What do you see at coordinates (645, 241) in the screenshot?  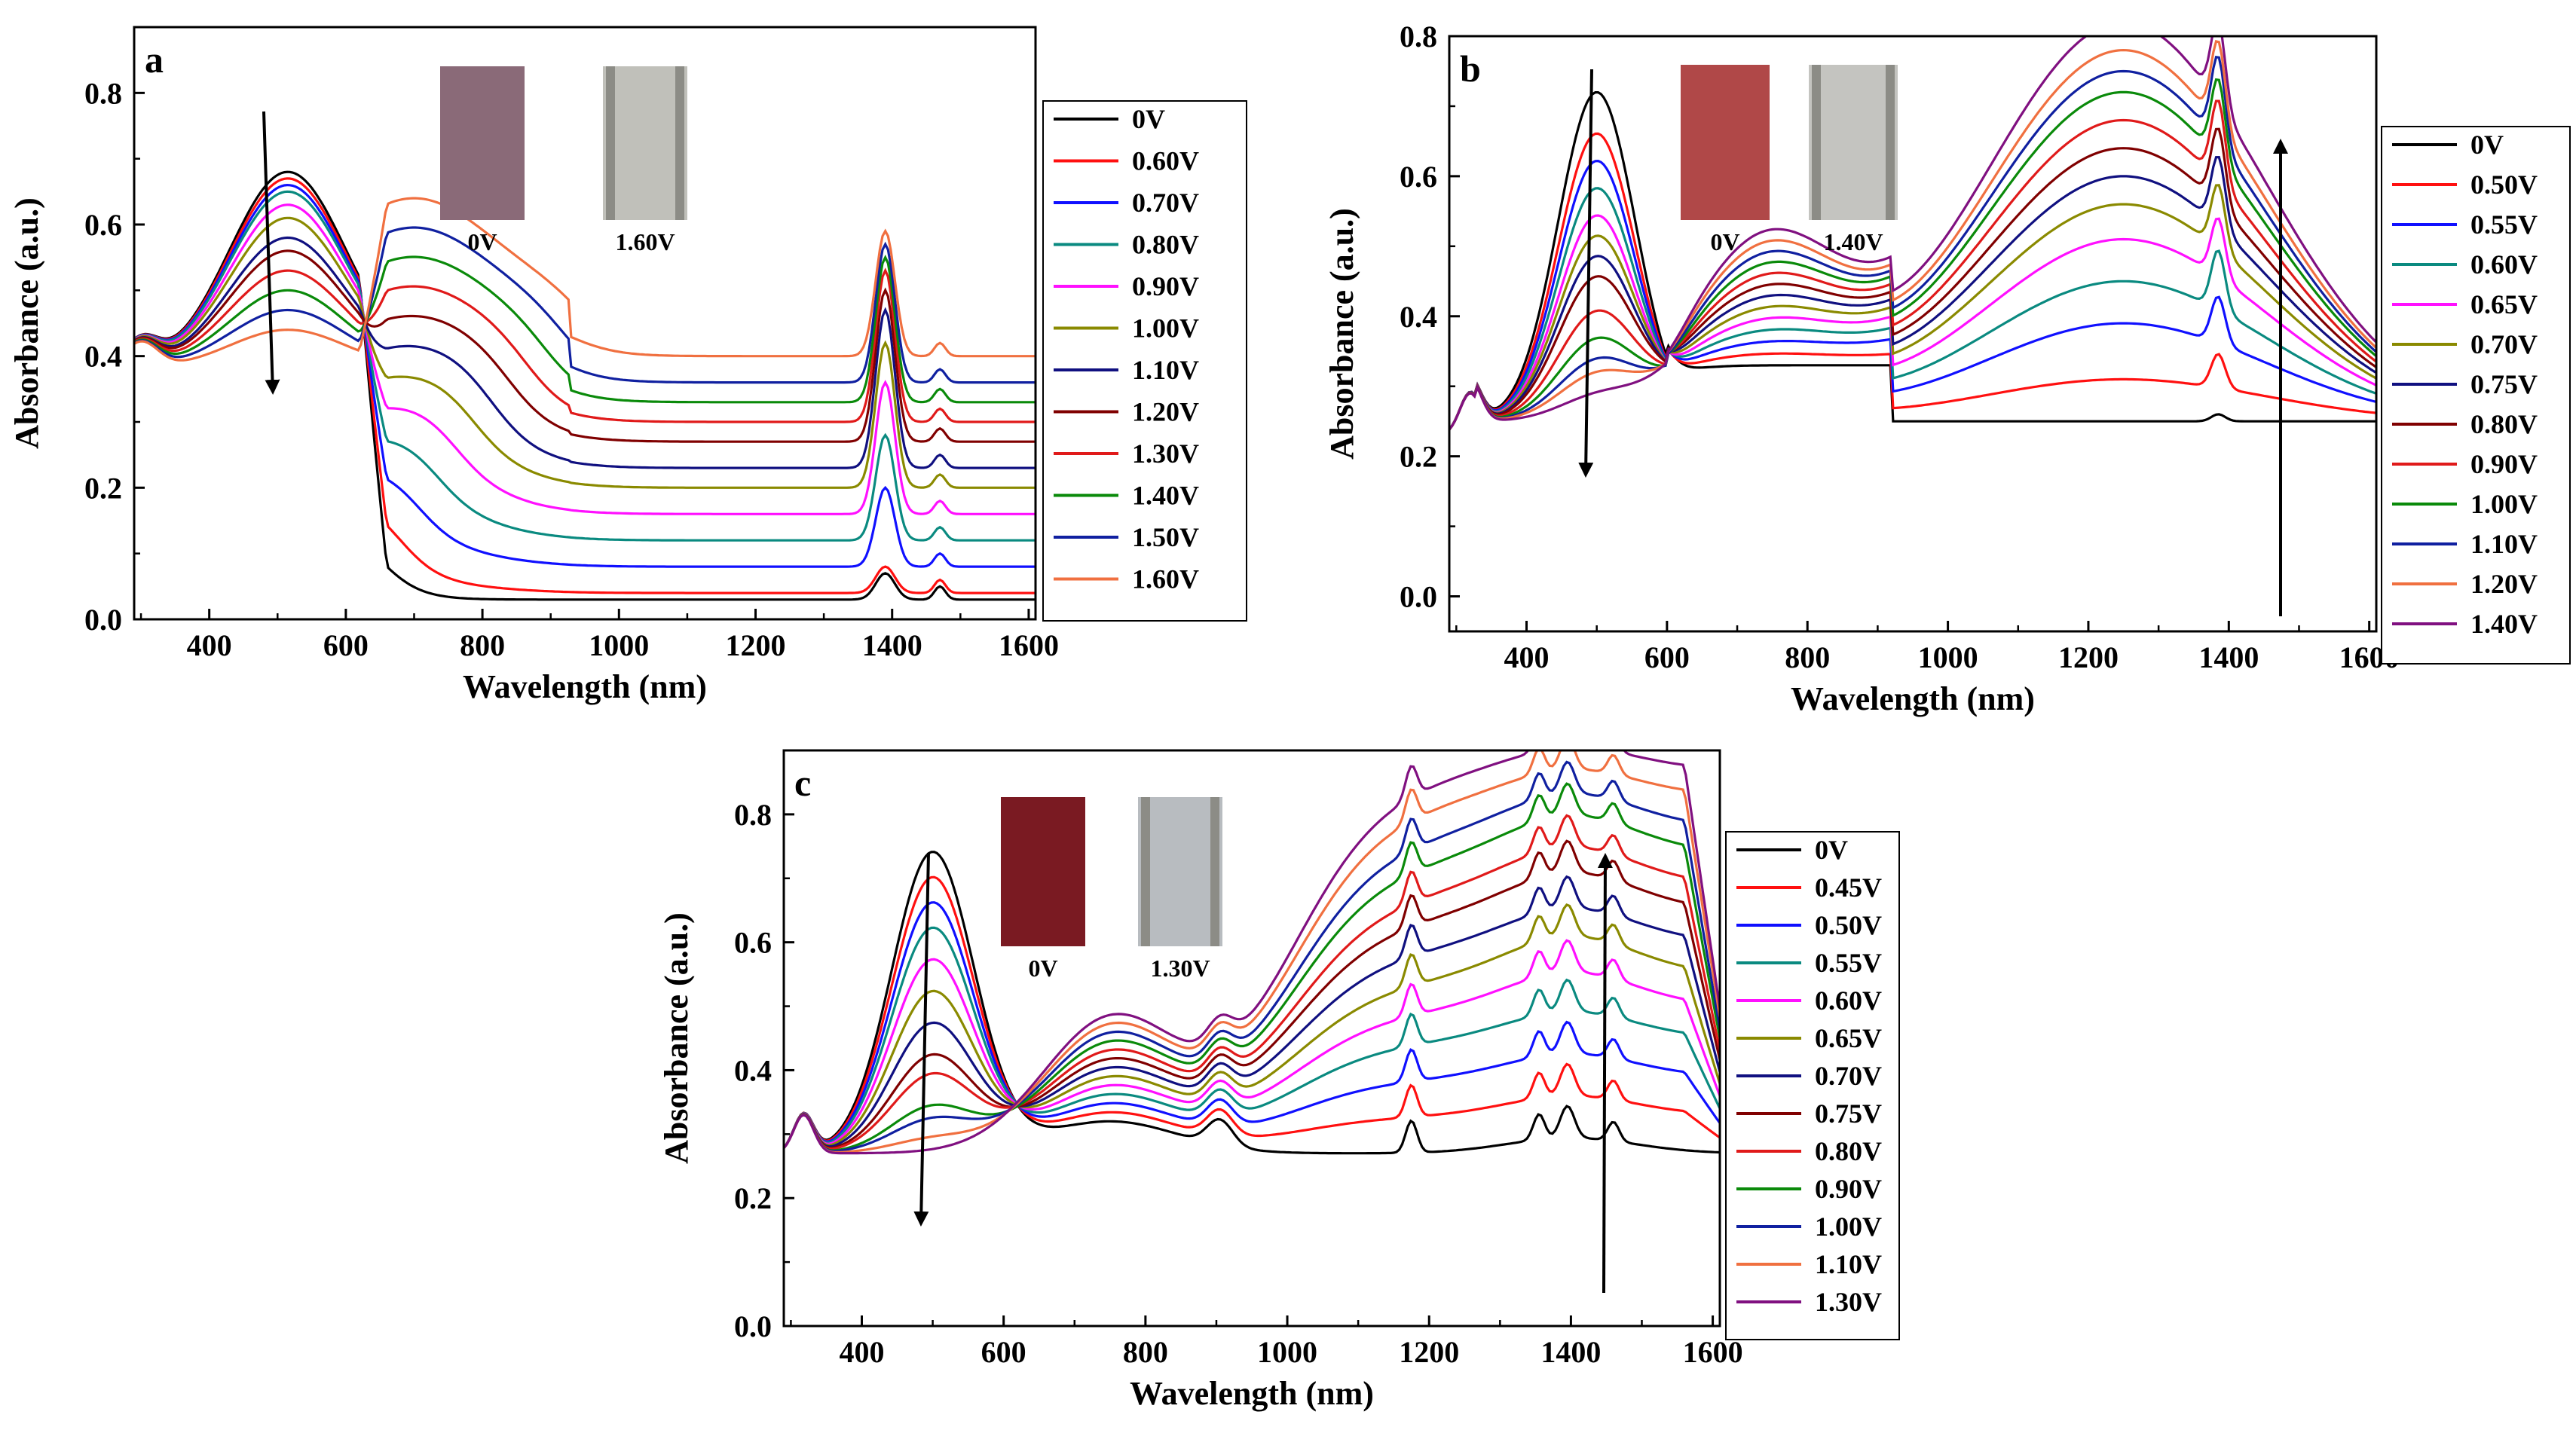 I see `inset-label-right: 1.60V` at bounding box center [645, 241].